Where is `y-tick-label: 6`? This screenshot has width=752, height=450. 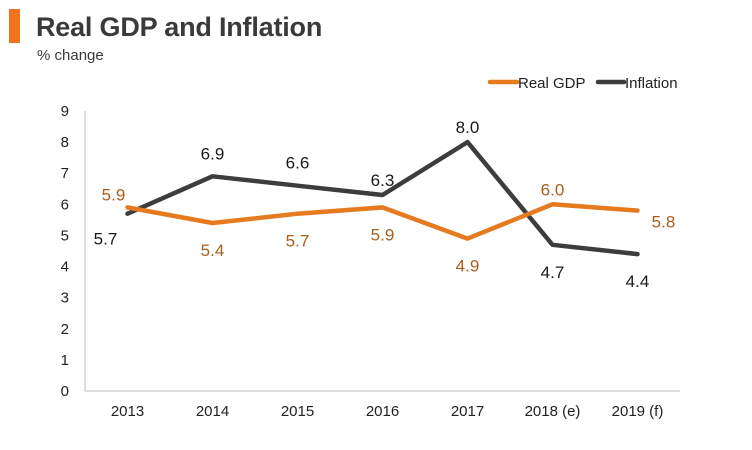 y-tick-label: 6 is located at coordinates (65, 204).